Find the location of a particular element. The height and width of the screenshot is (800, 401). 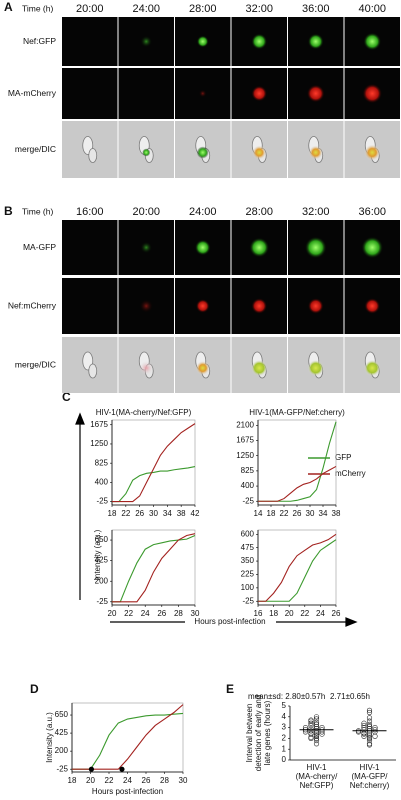

y-tick-label: 350 is located at coordinates (248, 560).